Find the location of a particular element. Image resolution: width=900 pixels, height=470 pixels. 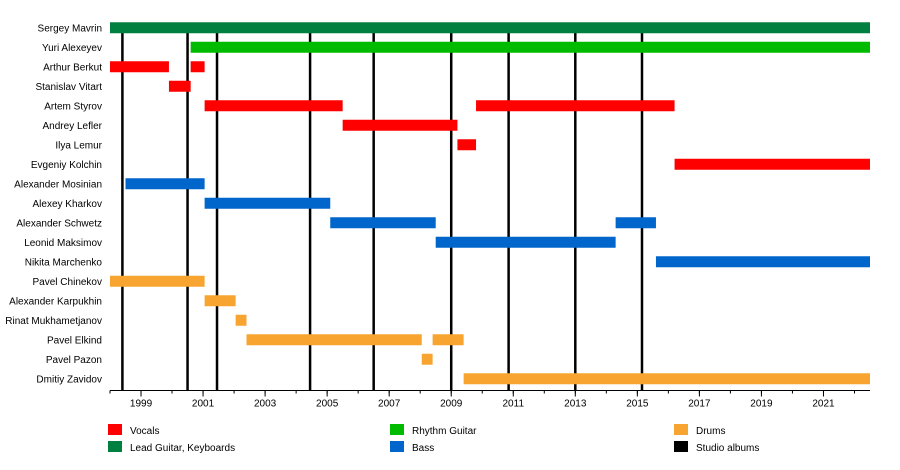

member-label: Alexander Mosinian is located at coordinates (58, 184).